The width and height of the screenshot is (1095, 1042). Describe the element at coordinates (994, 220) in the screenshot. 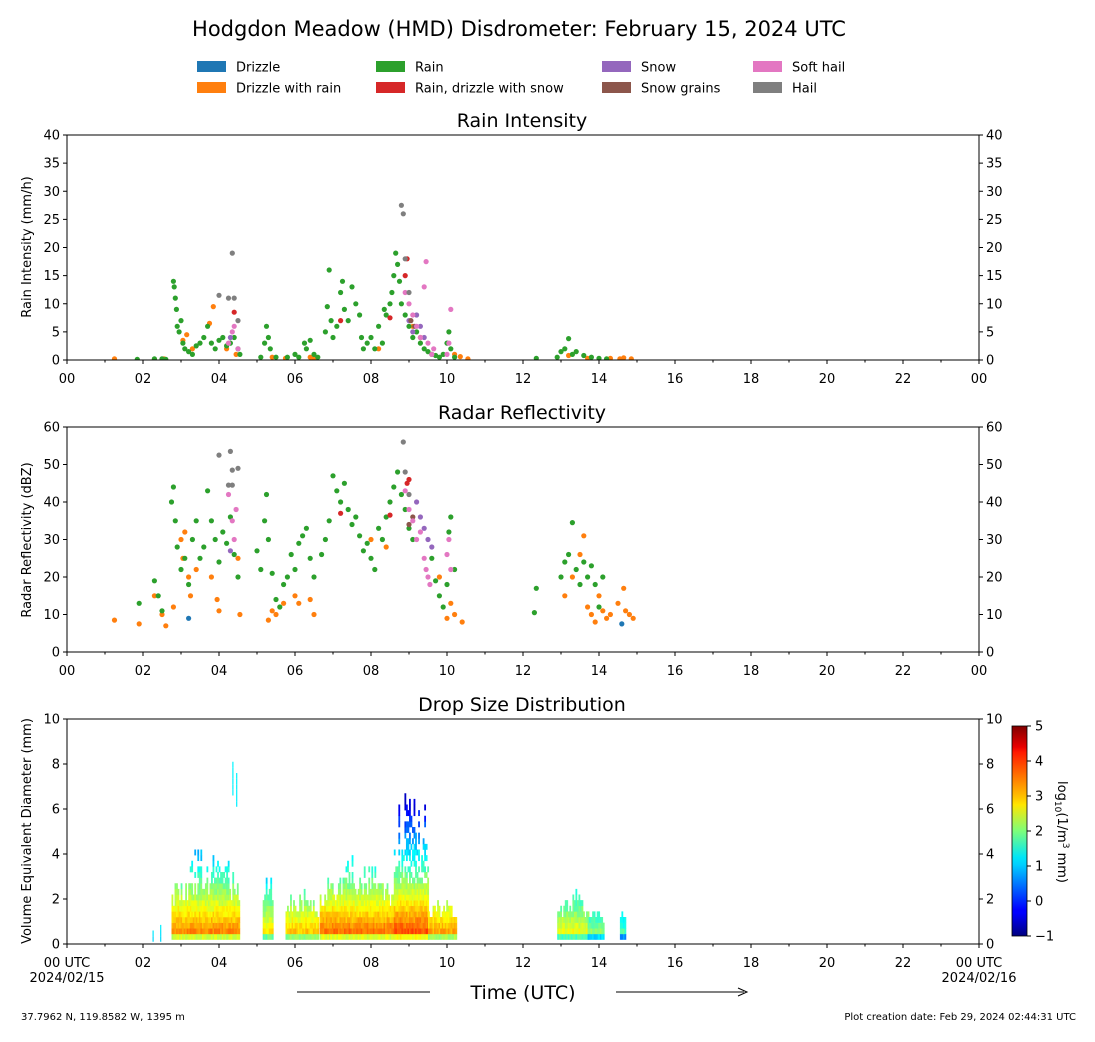

I see `y-tick-label-right: 25` at that location.